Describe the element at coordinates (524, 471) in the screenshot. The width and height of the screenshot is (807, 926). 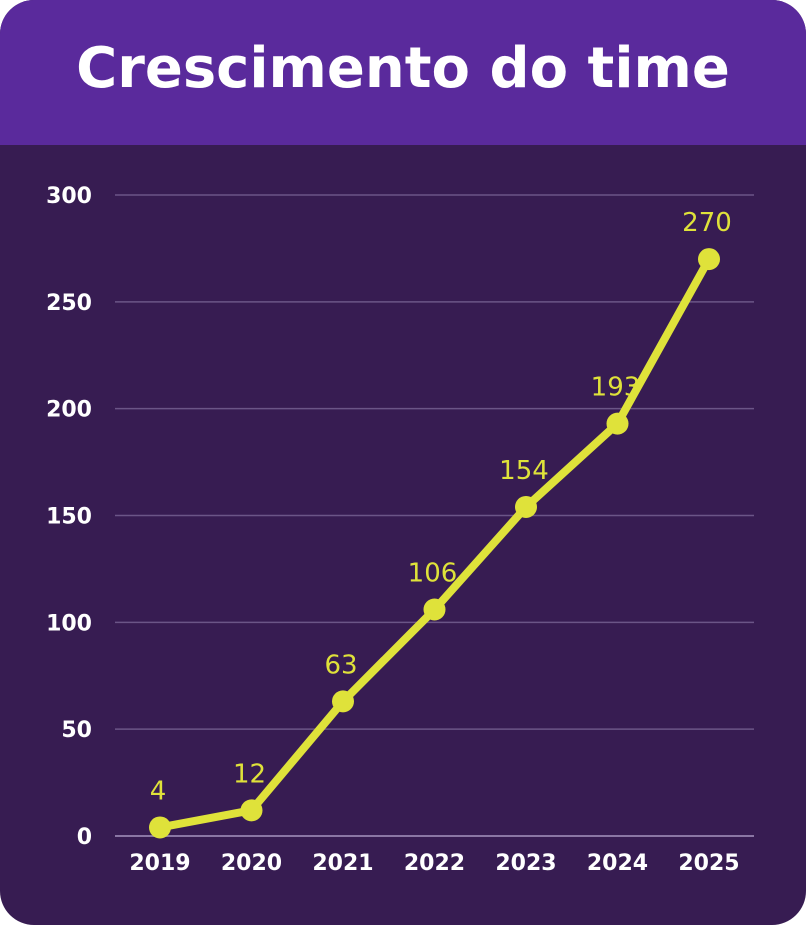
I see `data-label: 154` at that location.